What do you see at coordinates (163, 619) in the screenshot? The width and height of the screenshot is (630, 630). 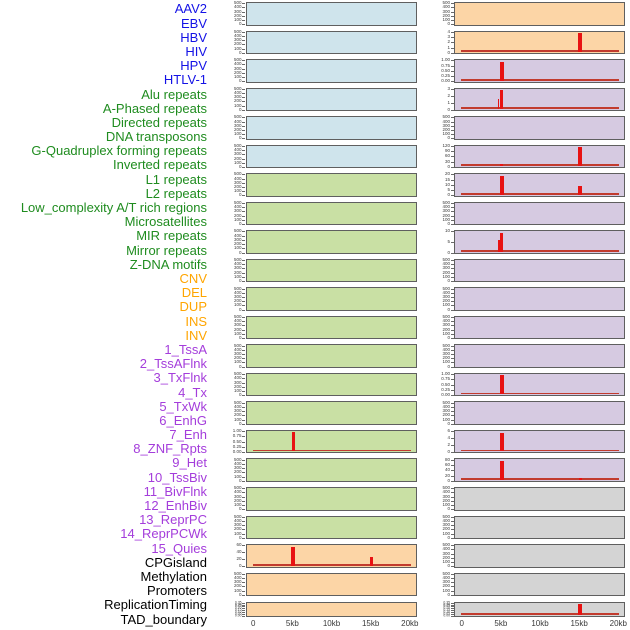 I see `row-label-tad-boundary: TAD_boundary` at bounding box center [163, 619].